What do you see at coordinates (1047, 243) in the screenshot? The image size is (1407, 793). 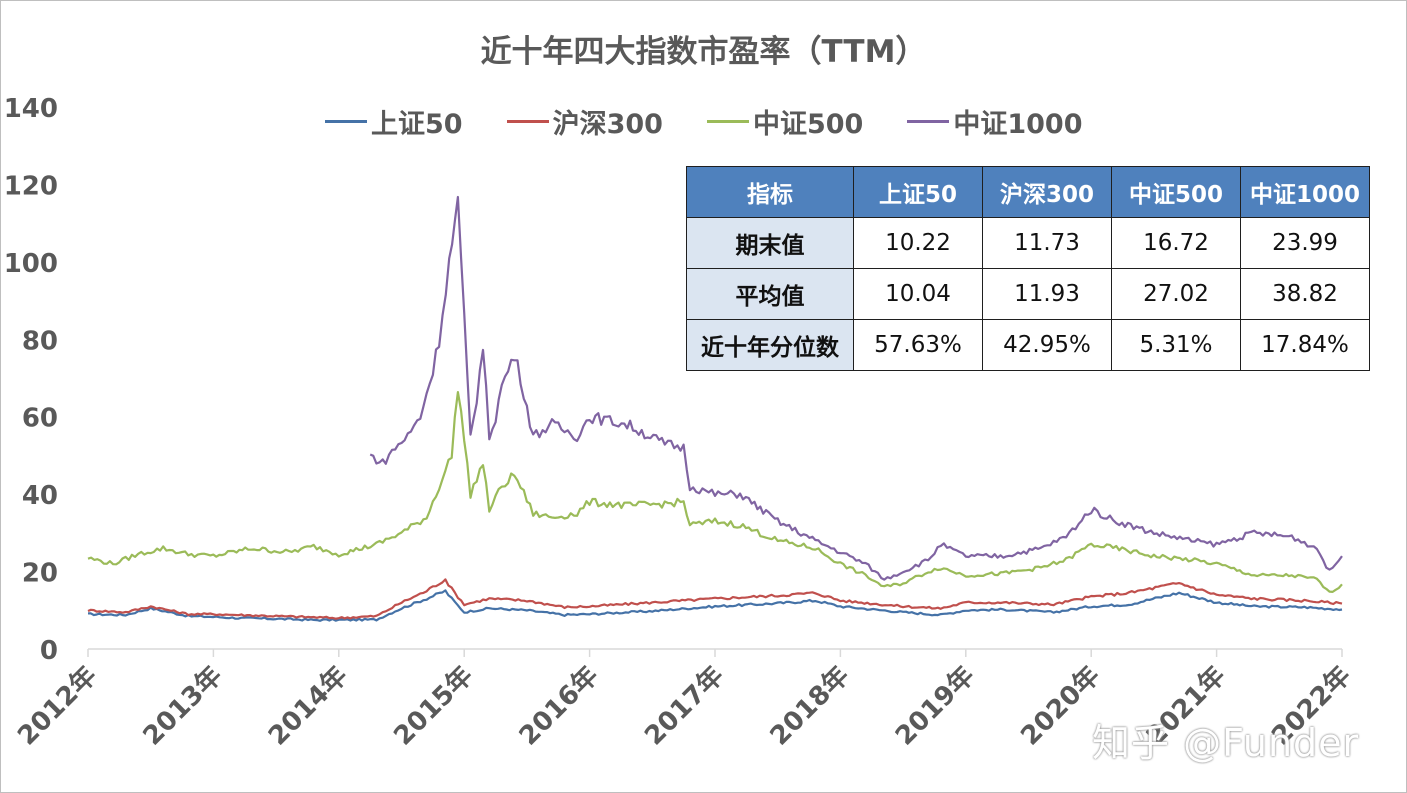 I see `table-cell: 11.73` at bounding box center [1047, 243].